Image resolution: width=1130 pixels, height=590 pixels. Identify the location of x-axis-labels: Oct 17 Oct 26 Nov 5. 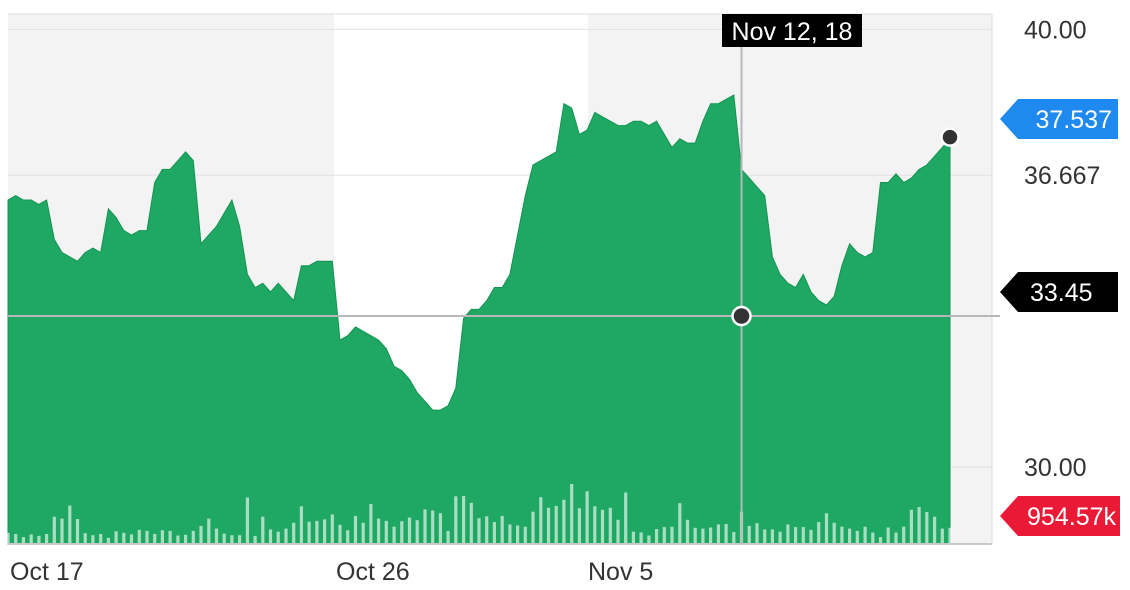
(331, 572).